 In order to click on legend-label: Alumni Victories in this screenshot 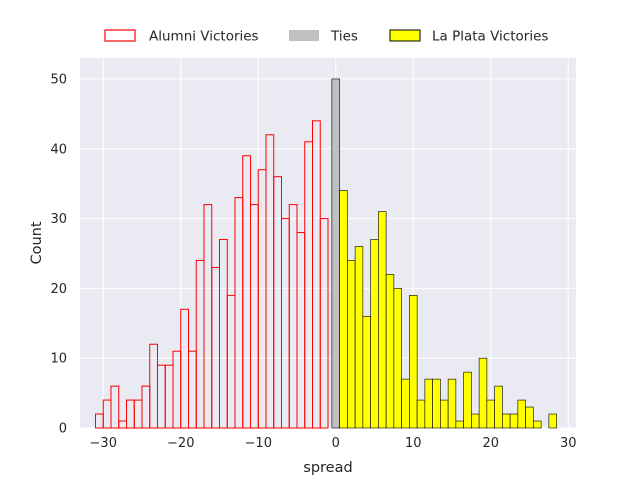, I will do `click(204, 37)`.